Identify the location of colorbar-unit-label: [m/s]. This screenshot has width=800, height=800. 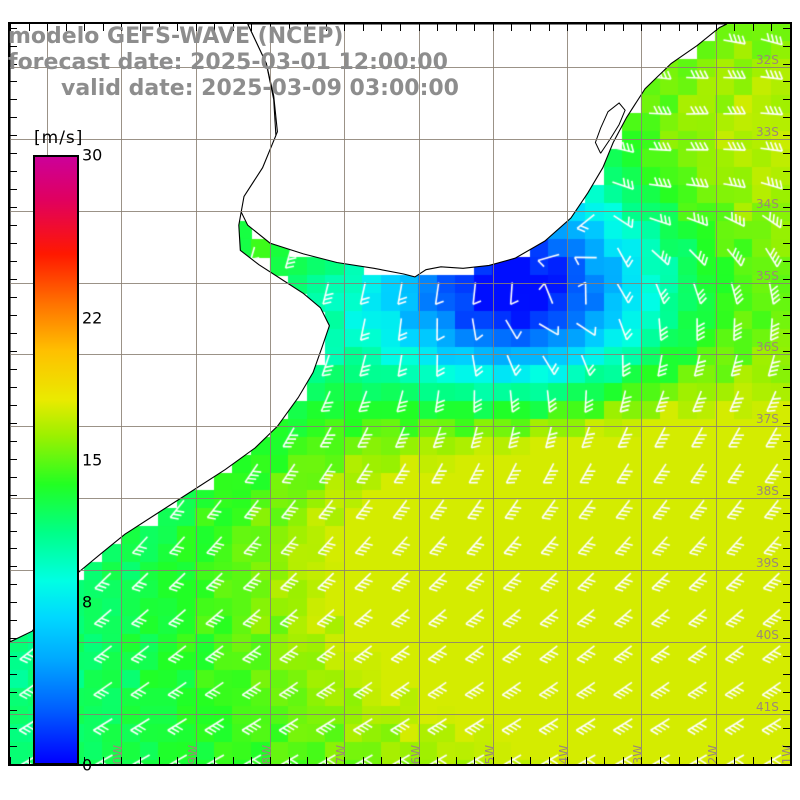
(59, 138).